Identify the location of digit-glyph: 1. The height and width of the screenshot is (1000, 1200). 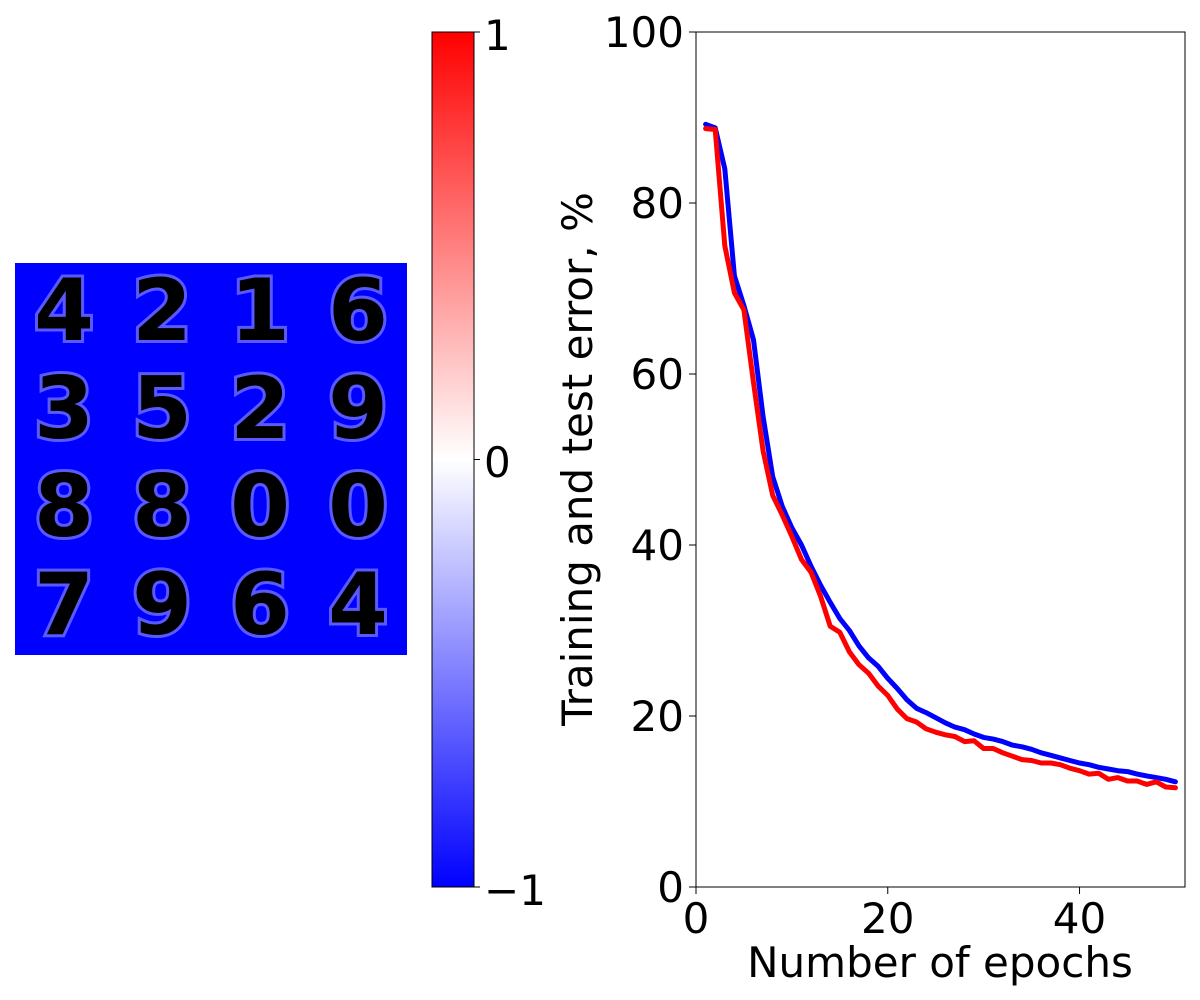
(260, 311).